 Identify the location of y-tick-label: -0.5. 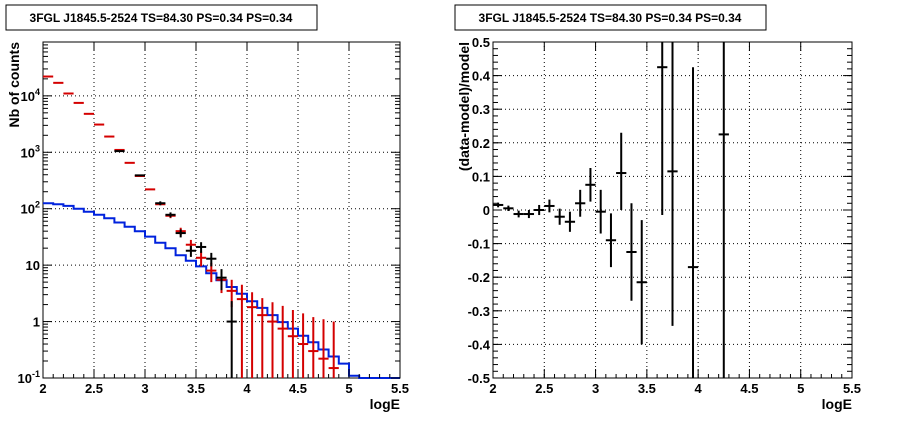
(479, 378).